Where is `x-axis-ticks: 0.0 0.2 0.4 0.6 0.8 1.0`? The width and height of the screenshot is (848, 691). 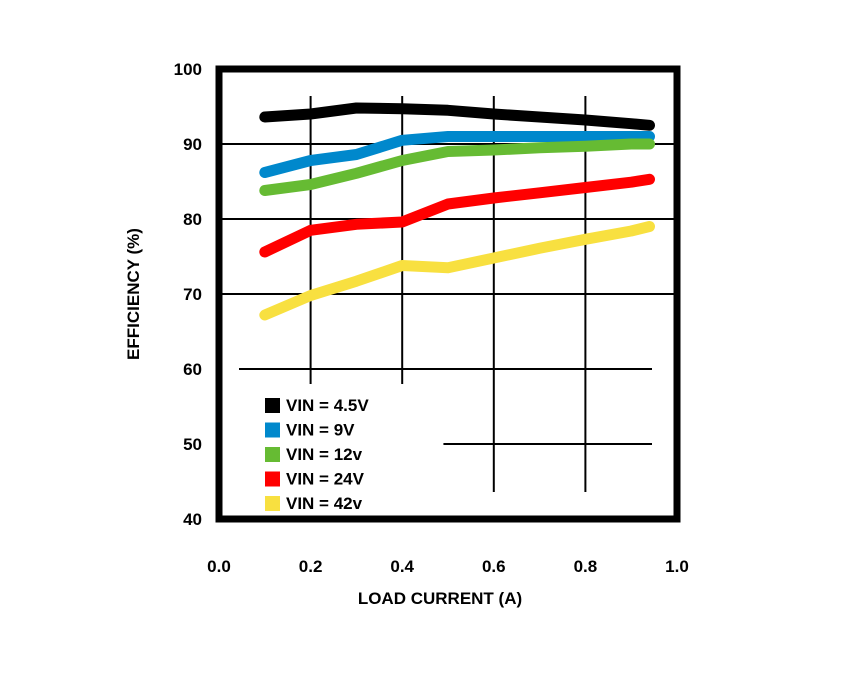 x-axis-ticks: 0.0 0.2 0.4 0.6 0.8 1.0 is located at coordinates (448, 566).